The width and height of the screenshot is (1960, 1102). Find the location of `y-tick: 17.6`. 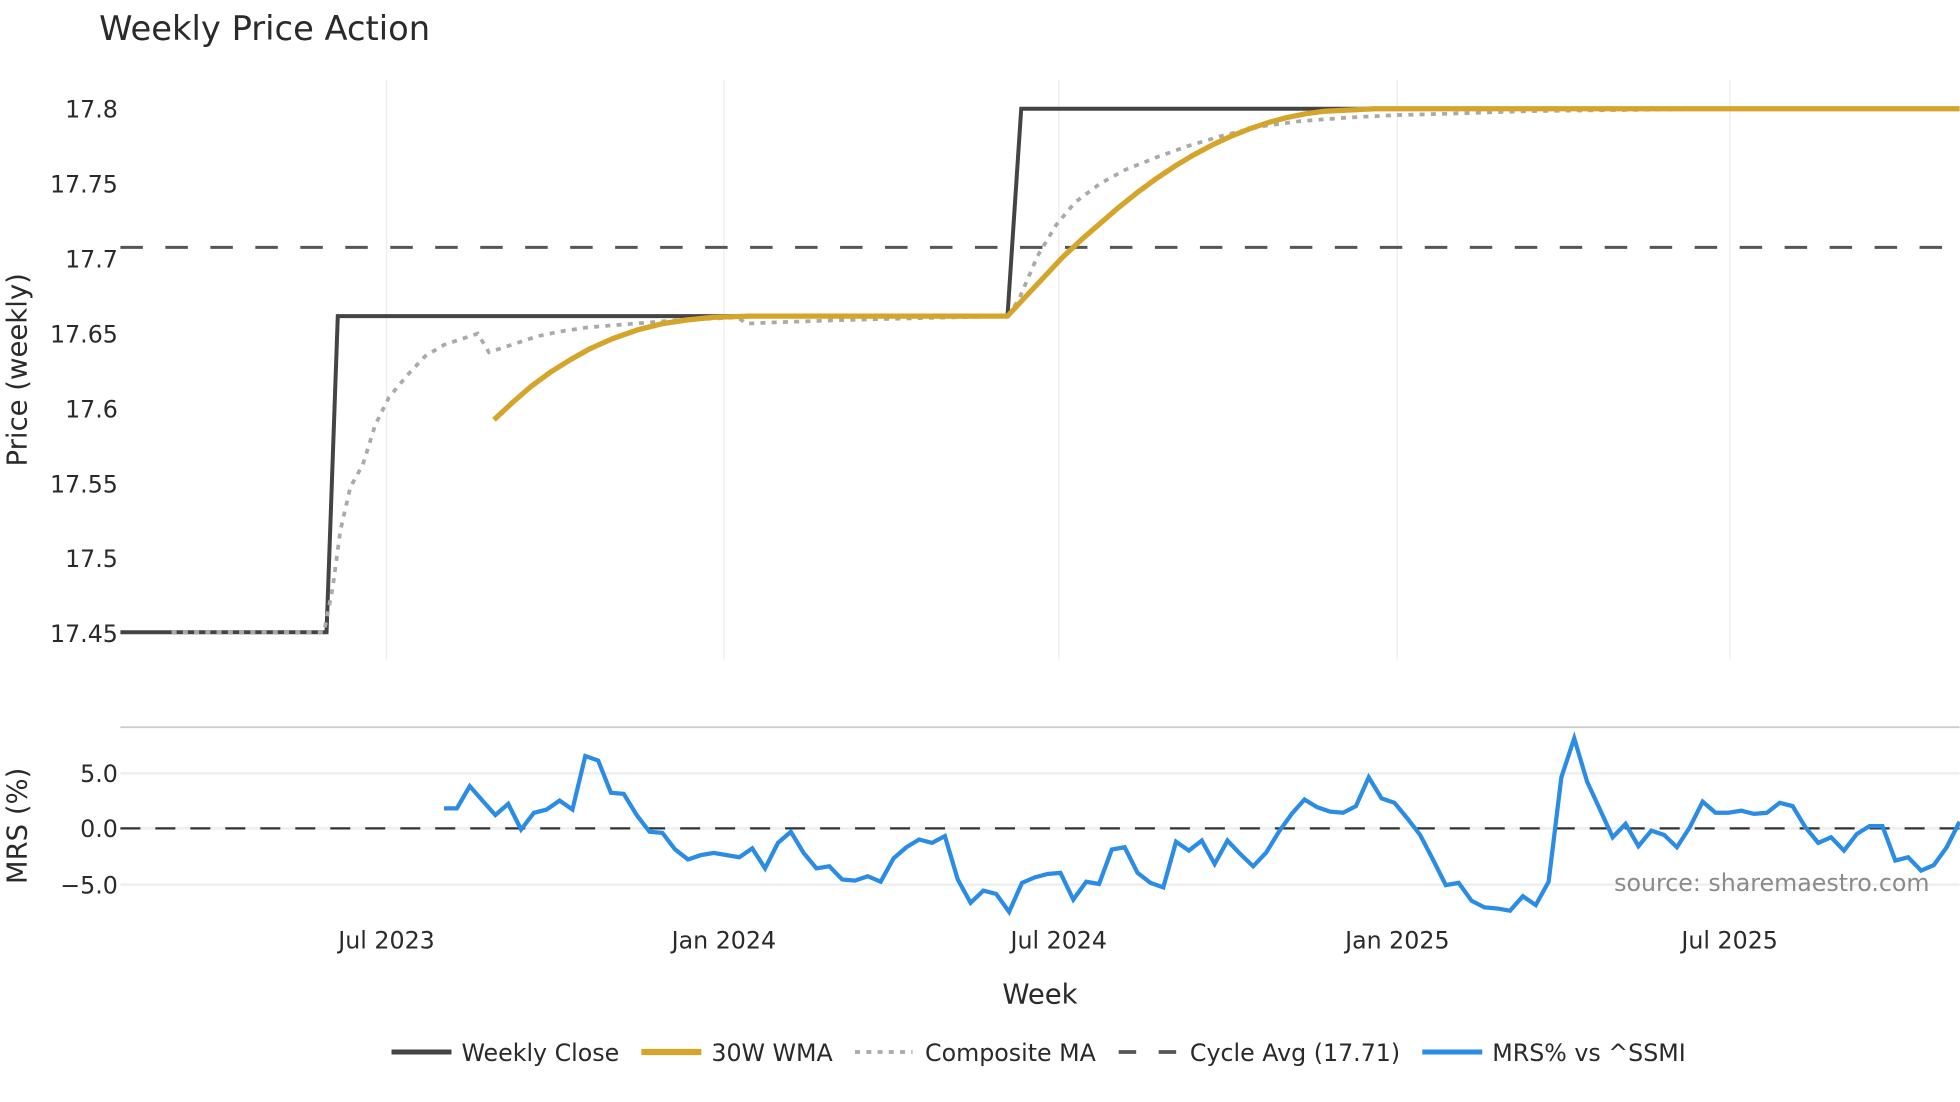

y-tick: 17.6 is located at coordinates (91, 409).